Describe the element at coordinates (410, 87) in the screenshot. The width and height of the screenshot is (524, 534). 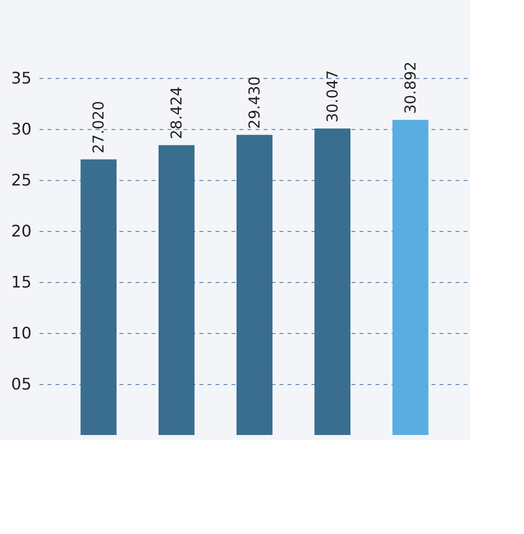
I see `data-label: 30.892` at that location.